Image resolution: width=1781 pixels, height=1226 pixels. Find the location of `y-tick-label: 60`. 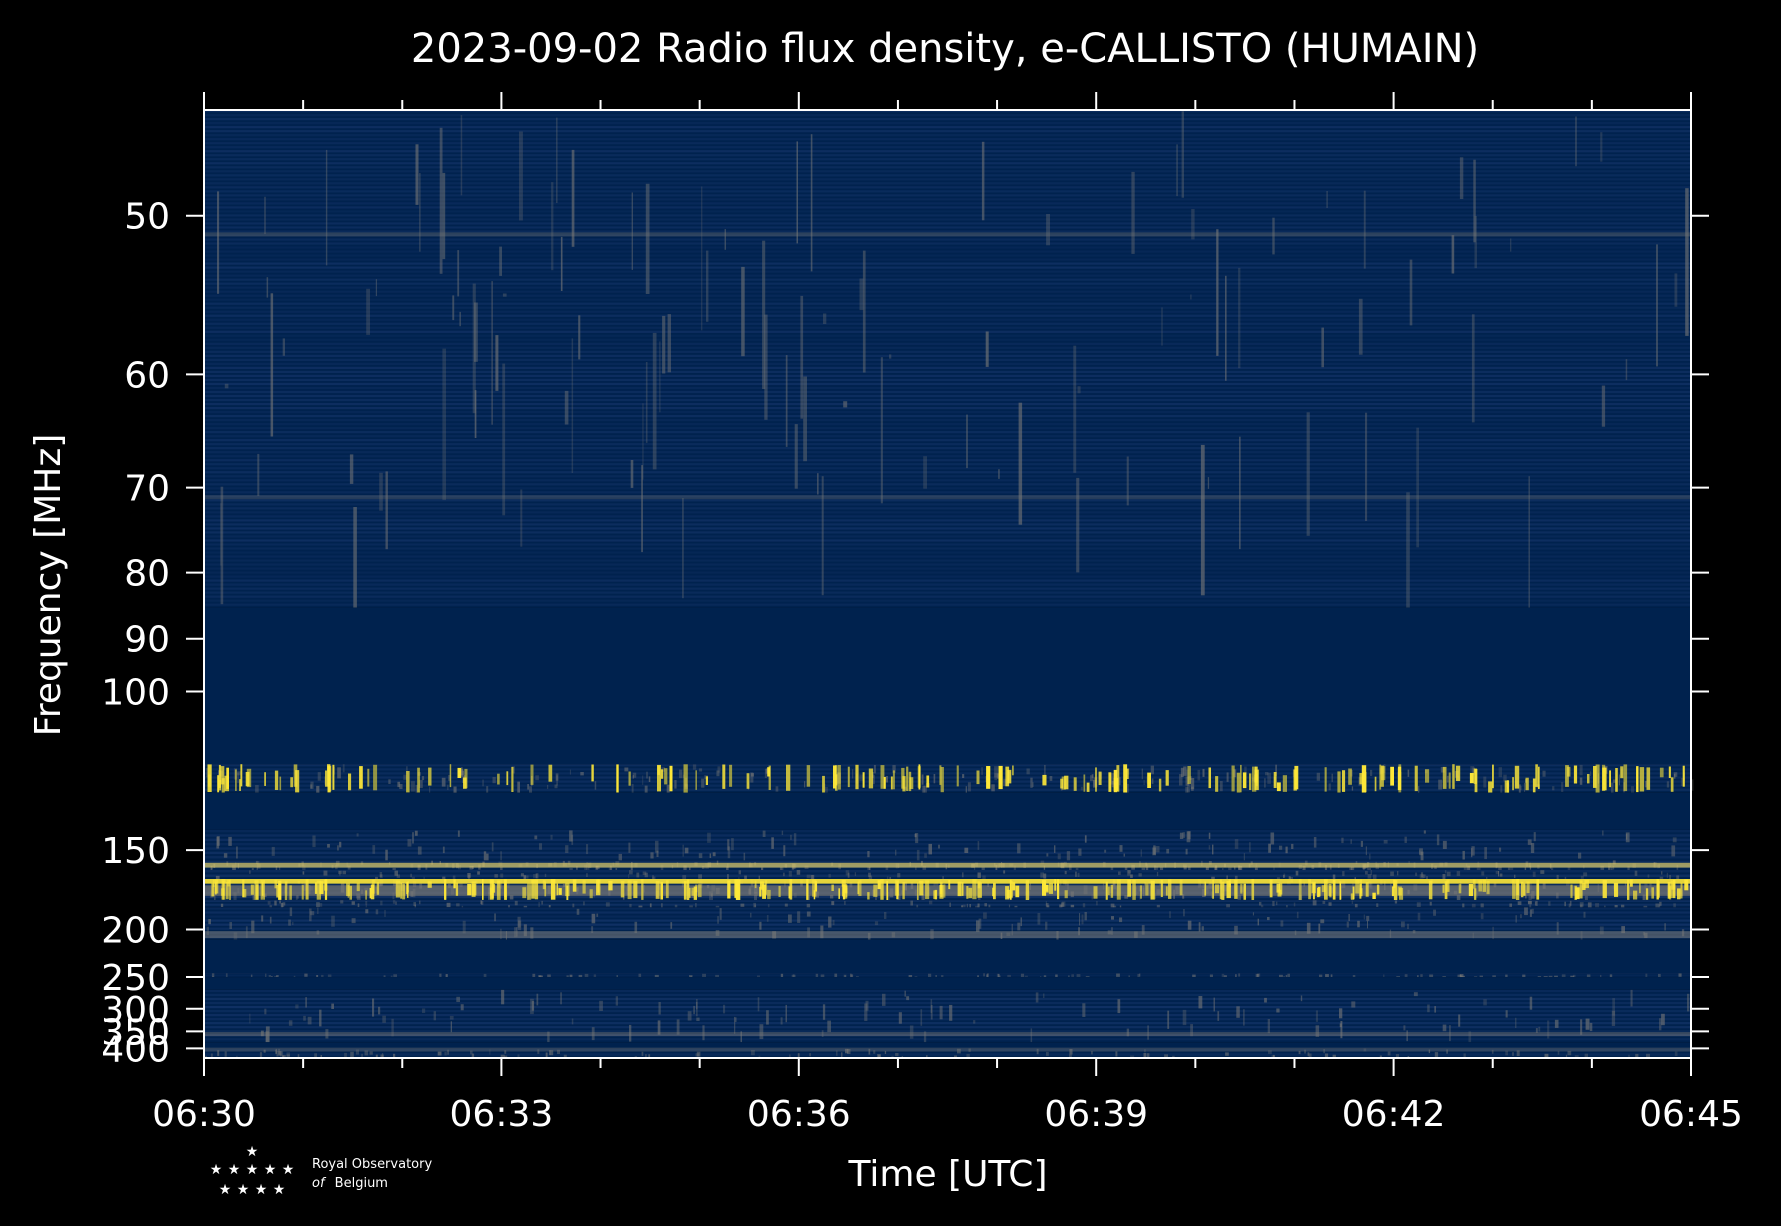

y-tick-label: 60 is located at coordinates (147, 375).